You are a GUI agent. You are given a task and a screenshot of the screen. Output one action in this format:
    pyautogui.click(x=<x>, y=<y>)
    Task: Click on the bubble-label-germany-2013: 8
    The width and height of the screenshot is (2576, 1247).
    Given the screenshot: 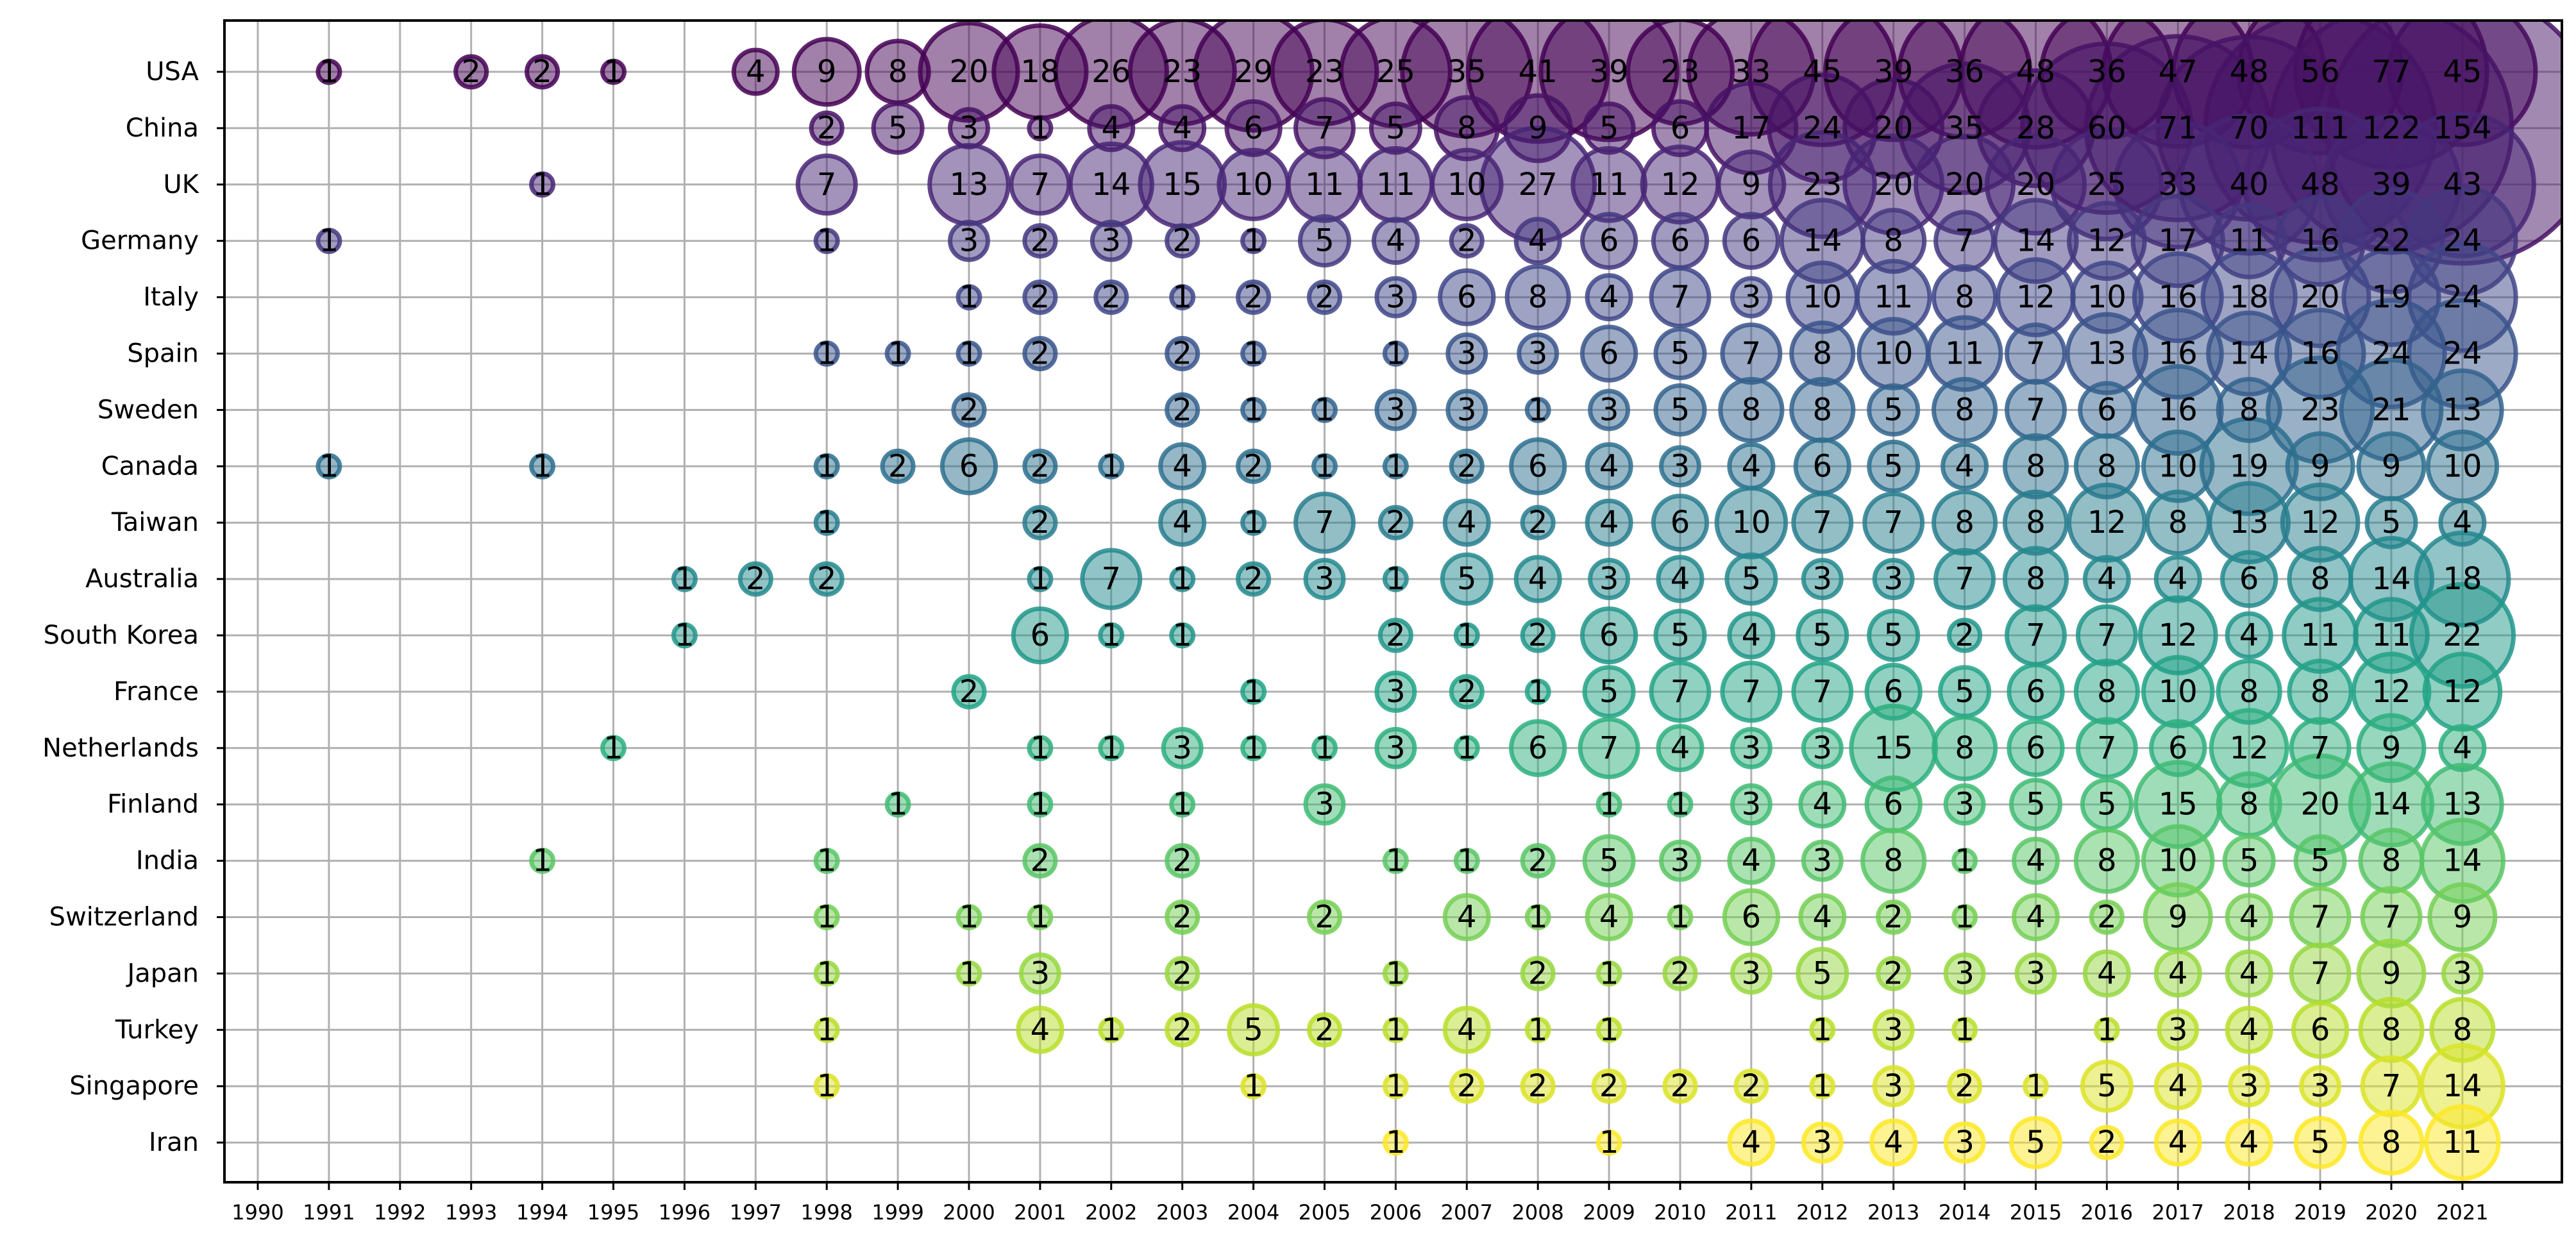 What is the action you would take?
    pyautogui.click(x=1893, y=241)
    